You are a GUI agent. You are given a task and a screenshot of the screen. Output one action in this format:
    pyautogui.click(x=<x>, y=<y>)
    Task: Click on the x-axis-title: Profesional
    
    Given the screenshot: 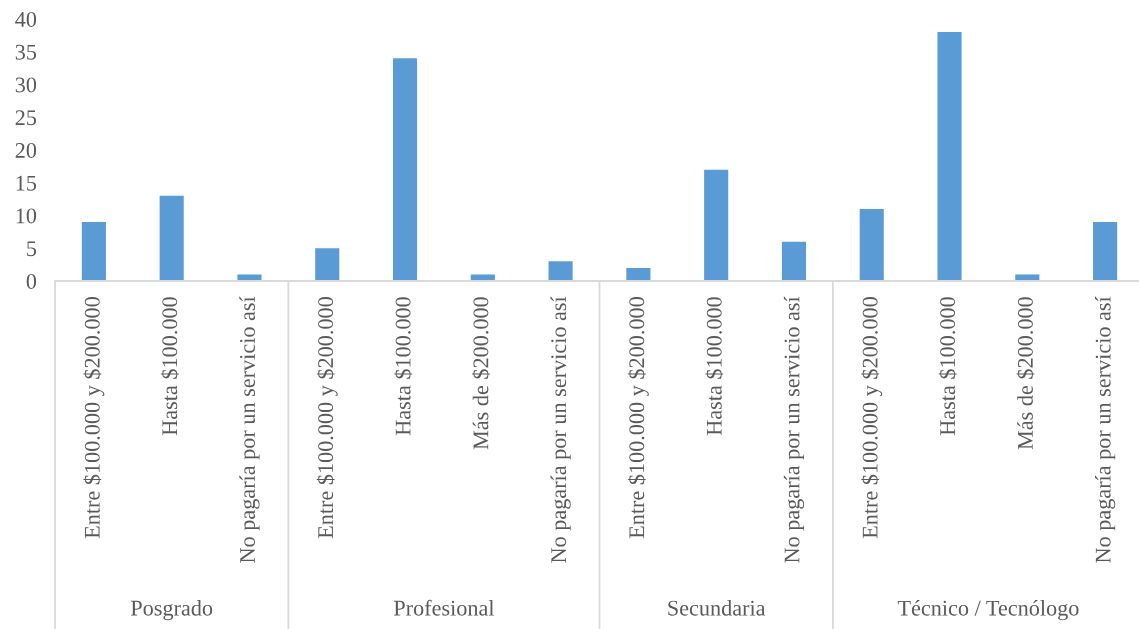 What is the action you would take?
    pyautogui.click(x=444, y=607)
    